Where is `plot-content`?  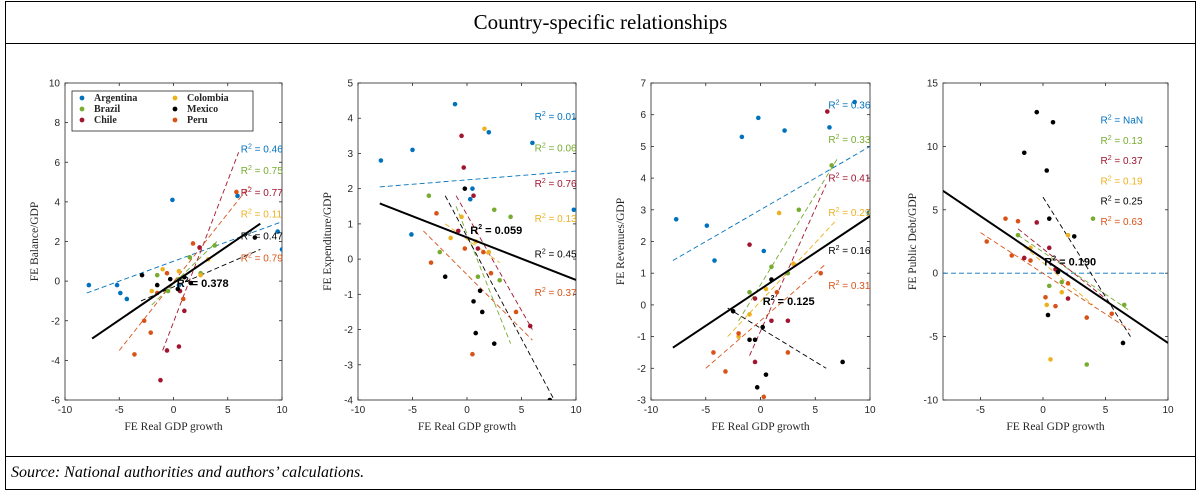
plot-content is located at coordinates (477, 250).